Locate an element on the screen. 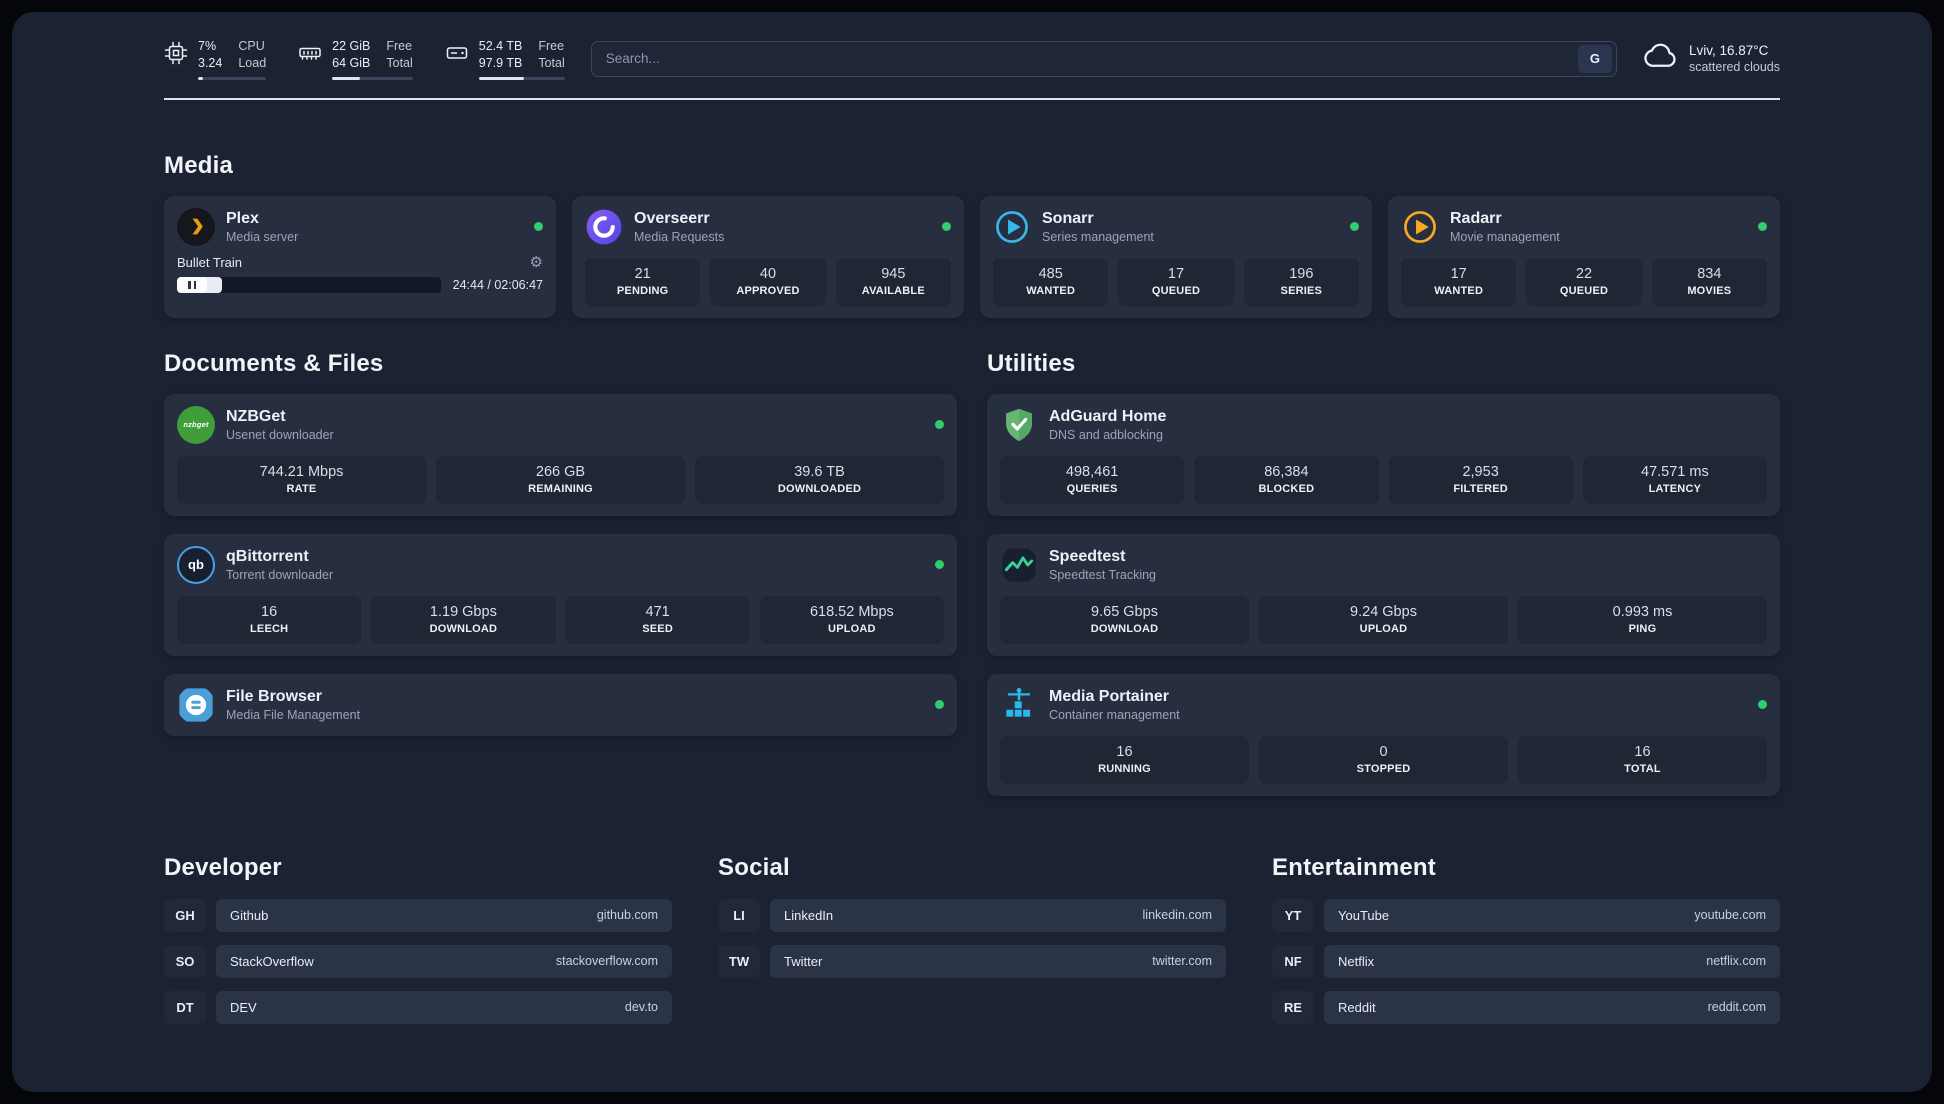 The width and height of the screenshot is (1944, 1104). stat-tile: 17 WANTED is located at coordinates (1459, 281).